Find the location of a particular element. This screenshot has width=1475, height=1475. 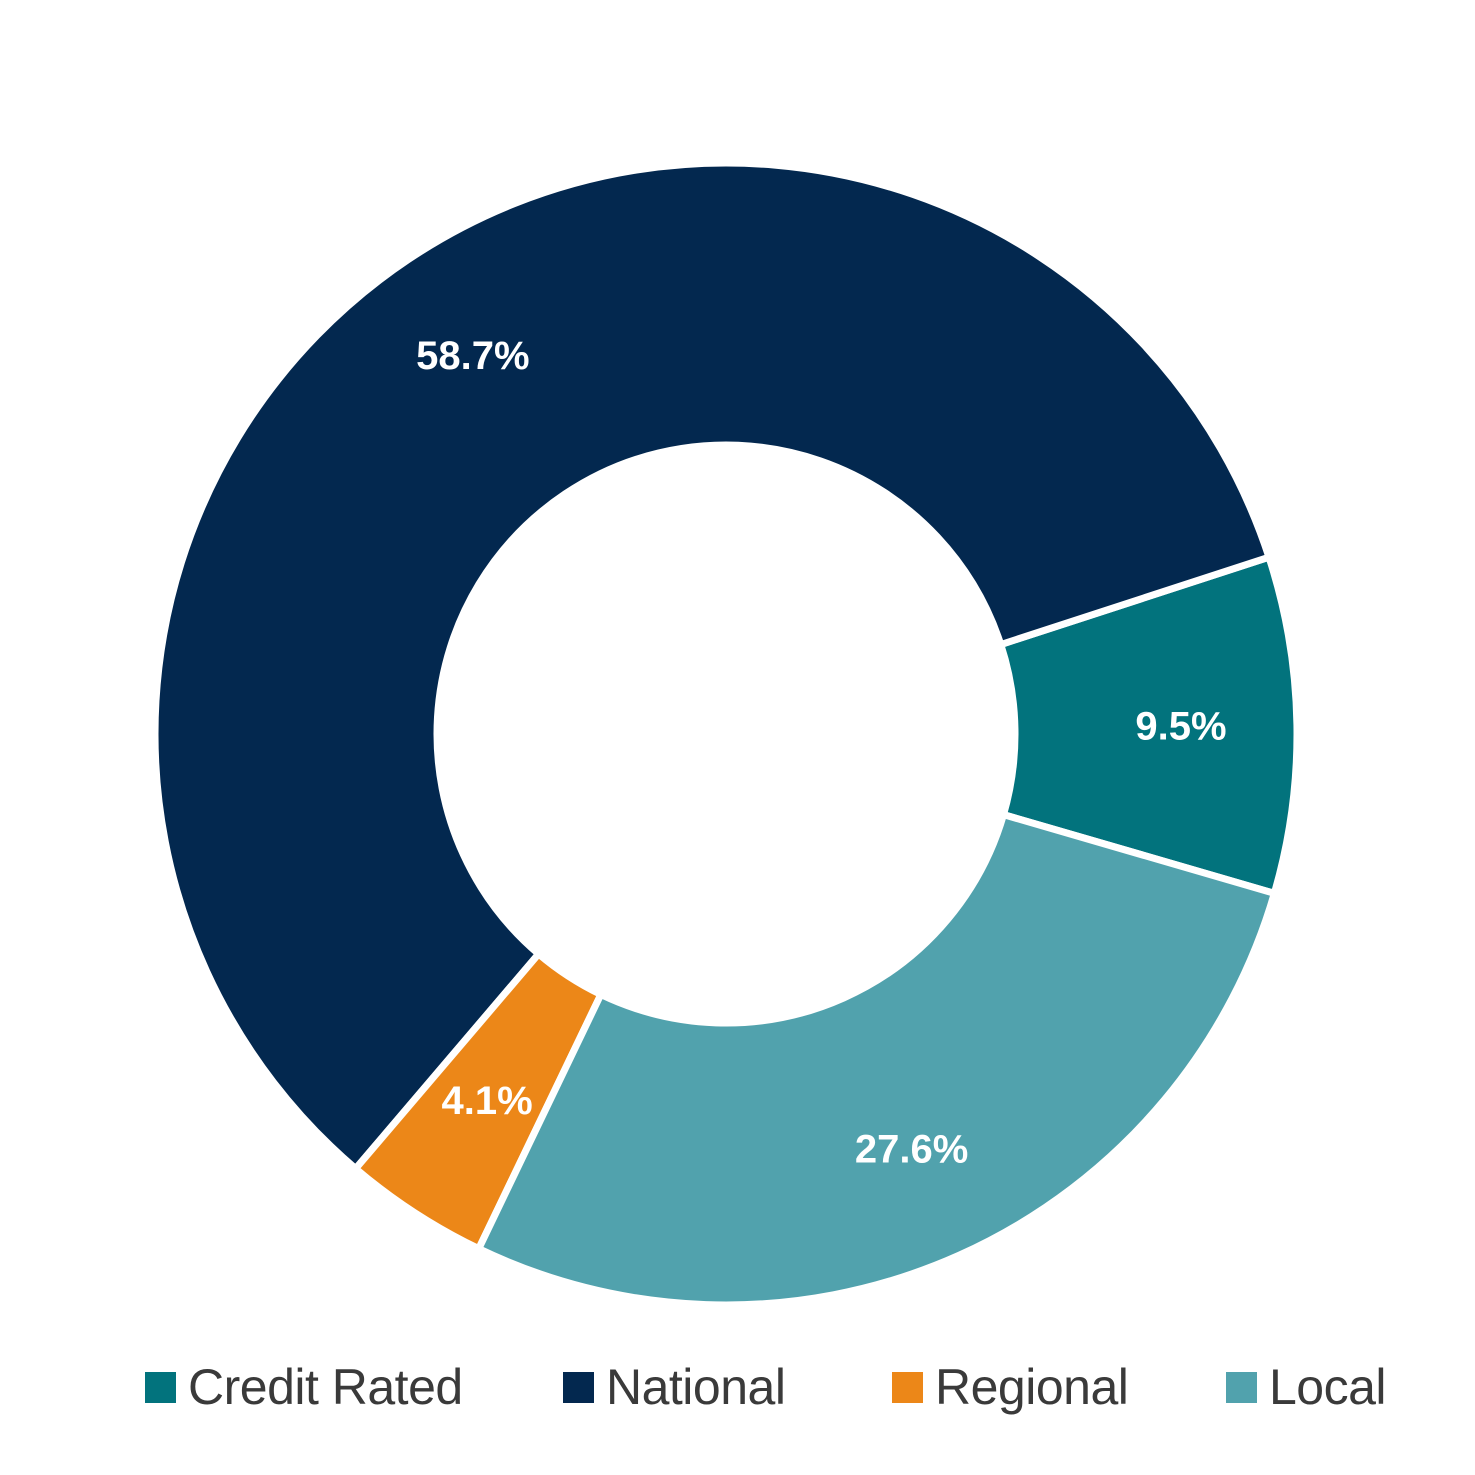

legend-swatch-credit-rated is located at coordinates (160, 1387).